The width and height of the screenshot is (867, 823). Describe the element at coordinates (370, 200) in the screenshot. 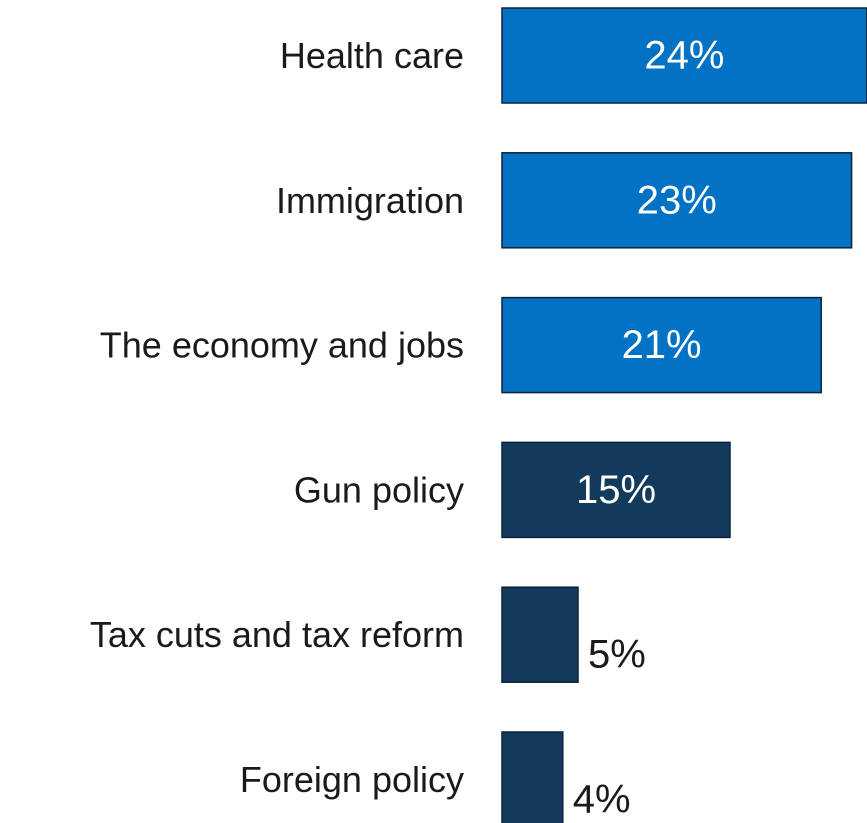

I see `category-label: Immigration` at that location.